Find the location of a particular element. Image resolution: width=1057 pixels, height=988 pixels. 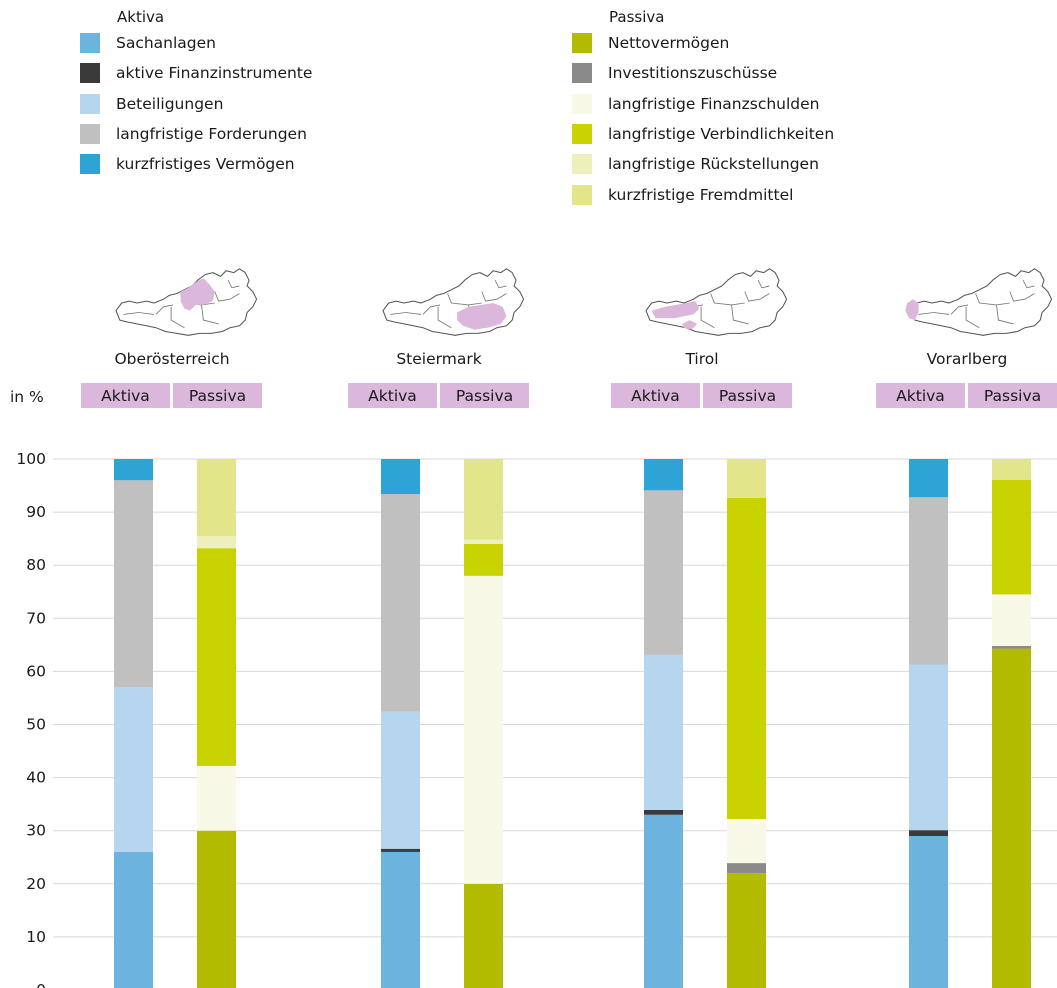

region-name: Vorarlberg is located at coordinates (967, 359).